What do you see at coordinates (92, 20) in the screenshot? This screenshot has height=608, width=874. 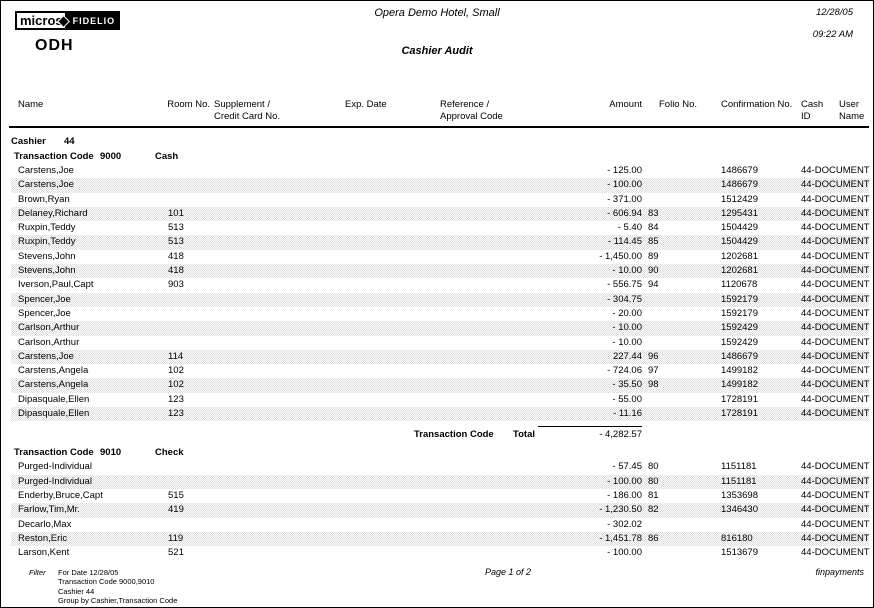 I see `fidelio-logo-text: FIDELIO` at bounding box center [92, 20].